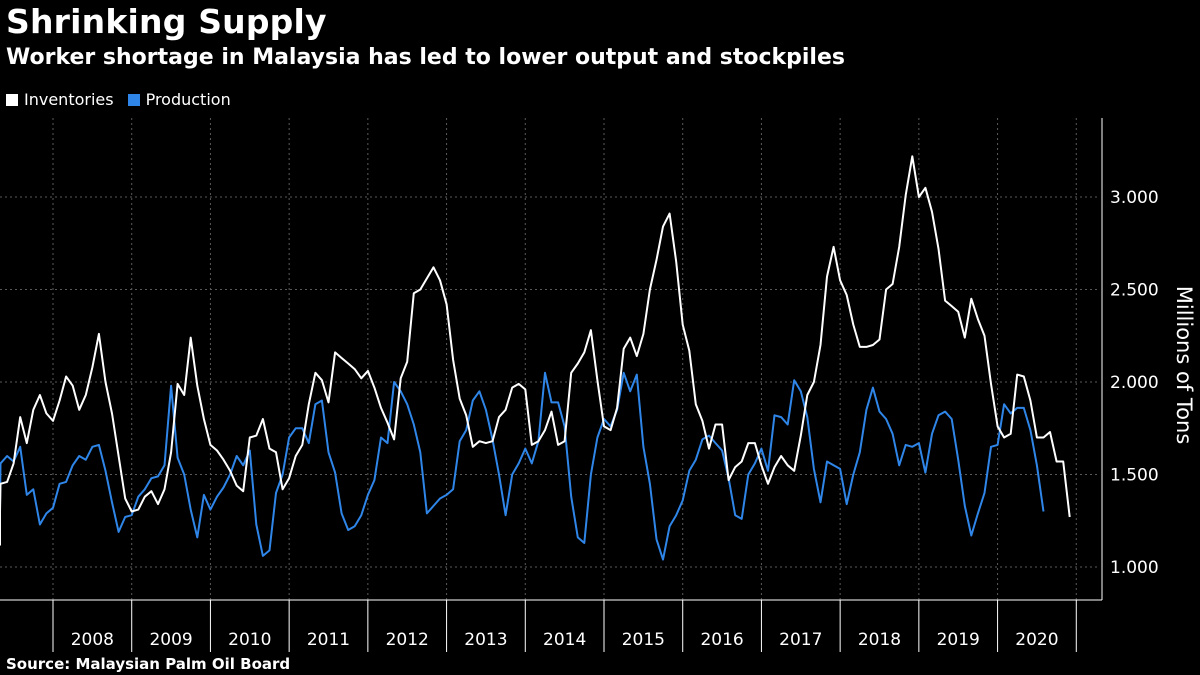 This screenshot has width=1200, height=675. Describe the element at coordinates (721, 640) in the screenshot. I see `x-tick-label-8: 2016` at that location.